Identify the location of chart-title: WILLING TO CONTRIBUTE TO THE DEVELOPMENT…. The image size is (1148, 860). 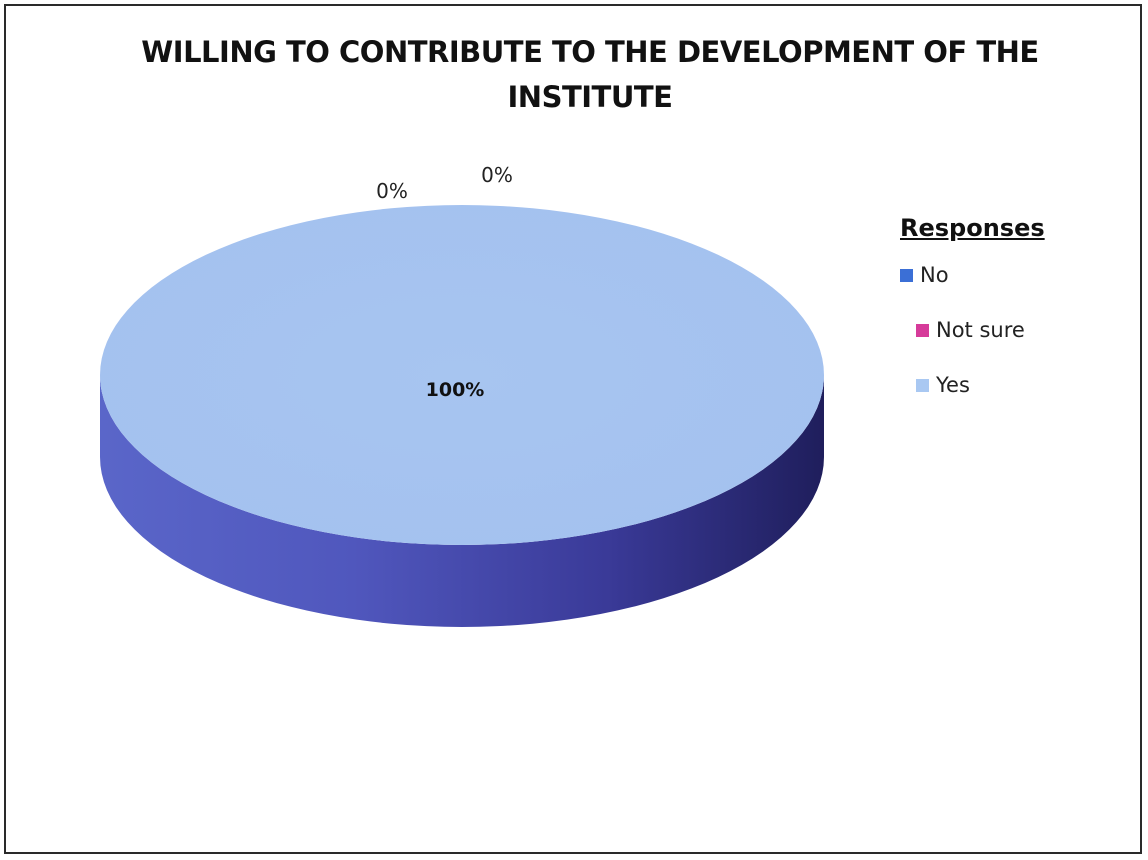
(590, 74).